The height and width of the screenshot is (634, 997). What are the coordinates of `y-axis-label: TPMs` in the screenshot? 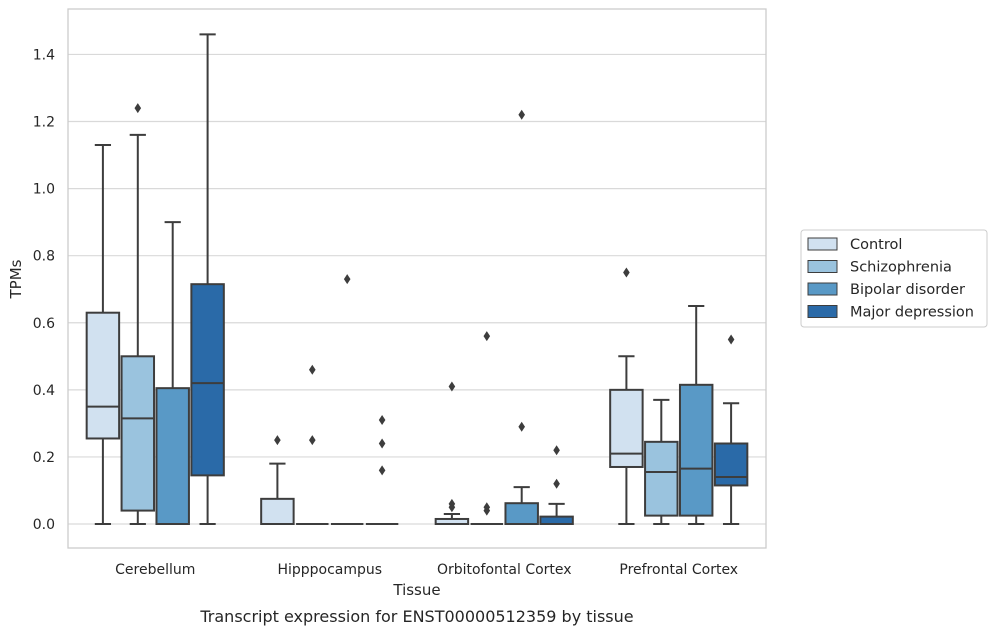 It's located at (16, 279).